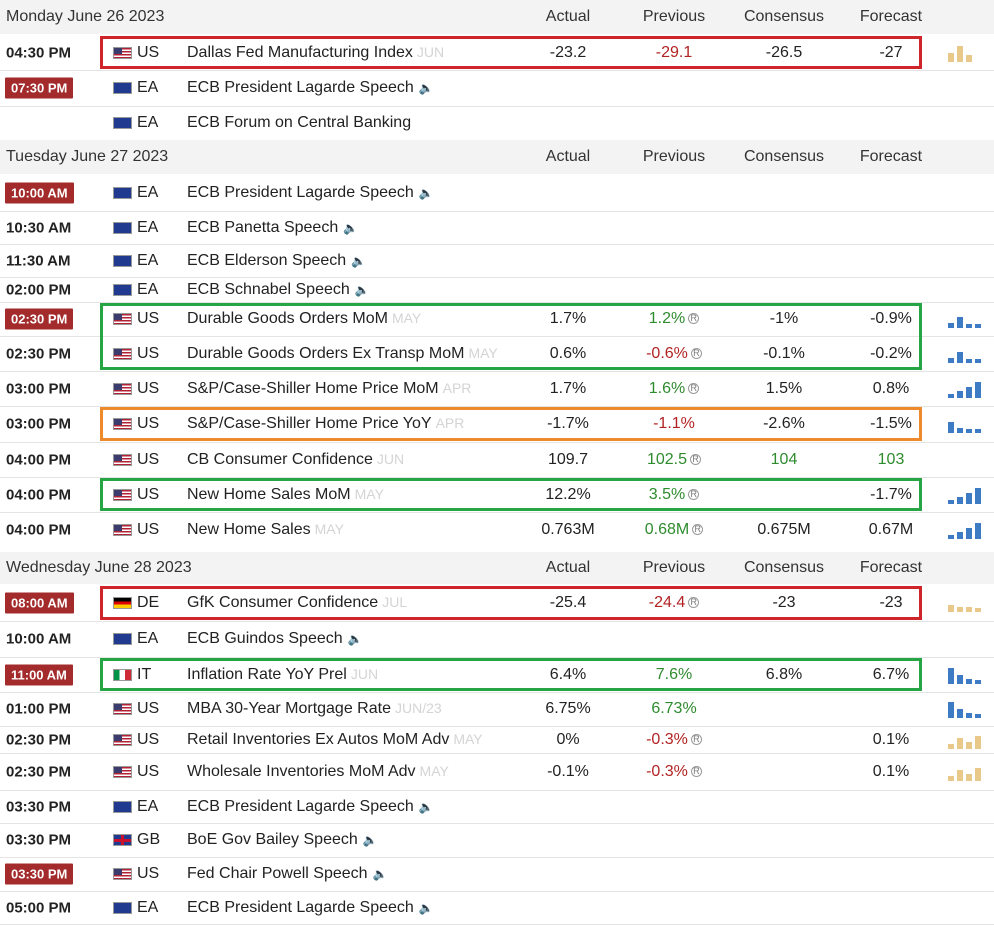 The width and height of the screenshot is (994, 925). I want to click on event-title: Wholesale Inventories MoM Adv, so click(301, 771).